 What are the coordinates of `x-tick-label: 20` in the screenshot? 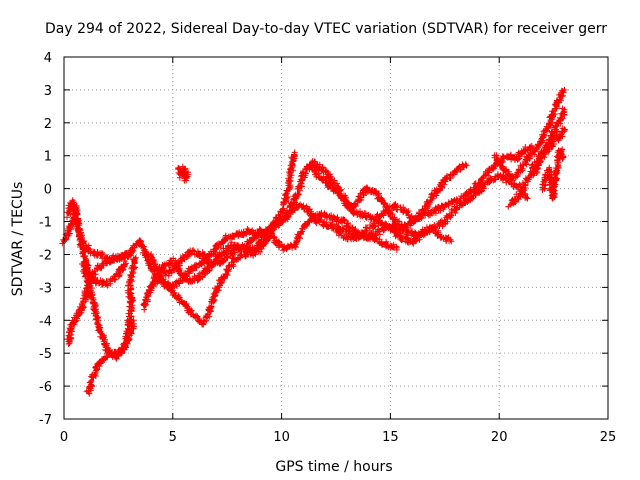 It's located at (499, 437).